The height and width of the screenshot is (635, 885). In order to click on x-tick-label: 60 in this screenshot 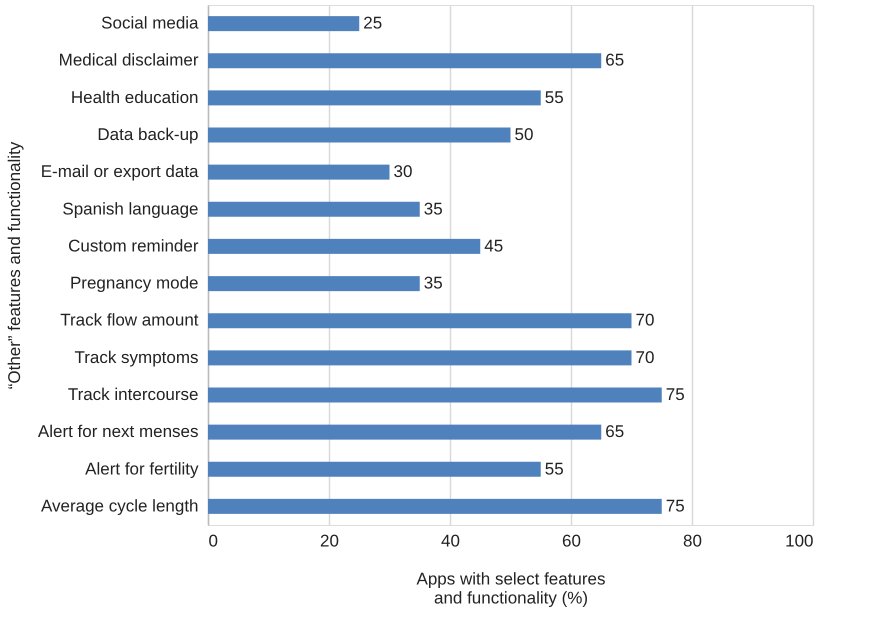, I will do `click(571, 541)`.